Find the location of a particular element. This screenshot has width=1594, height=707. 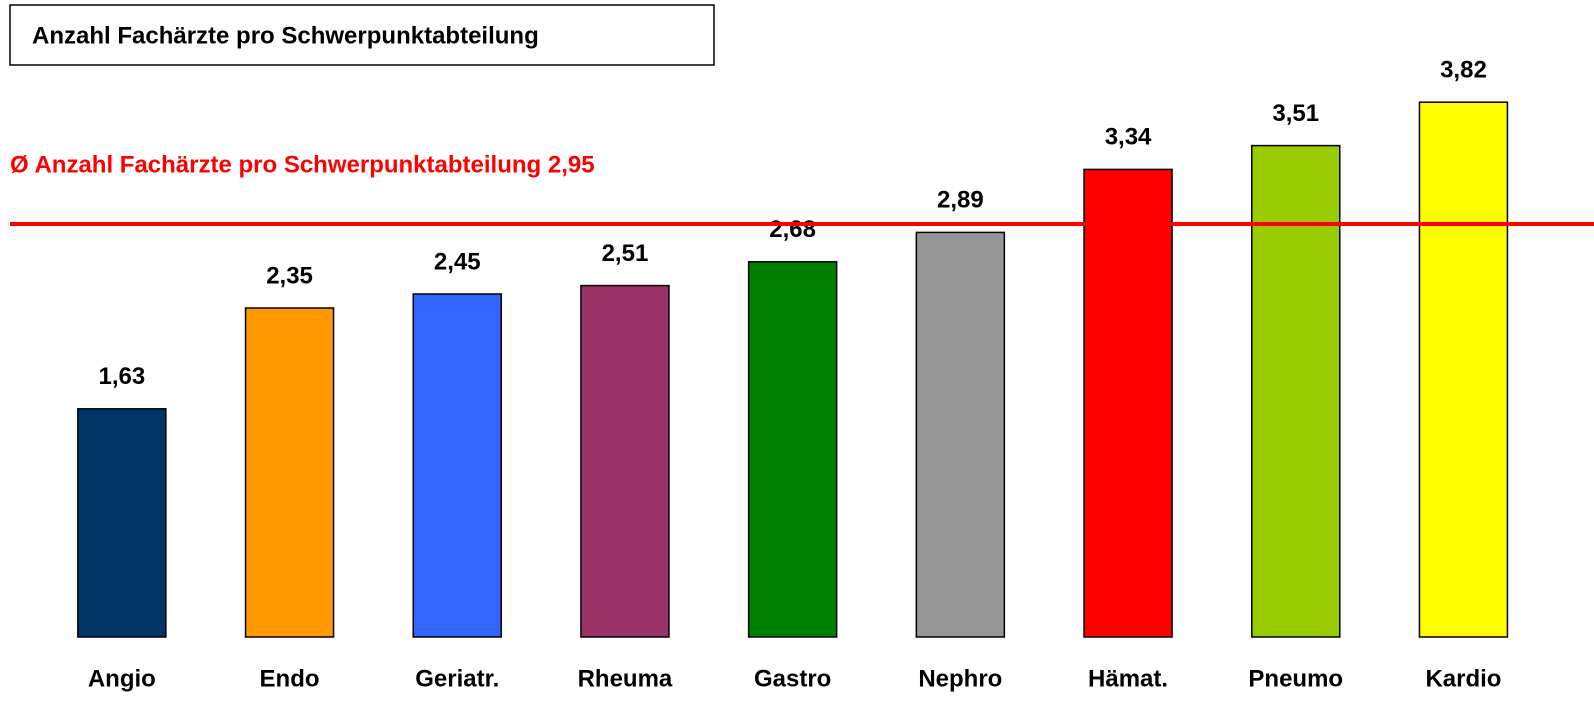

x-tick-label: Nephro is located at coordinates (960, 678).